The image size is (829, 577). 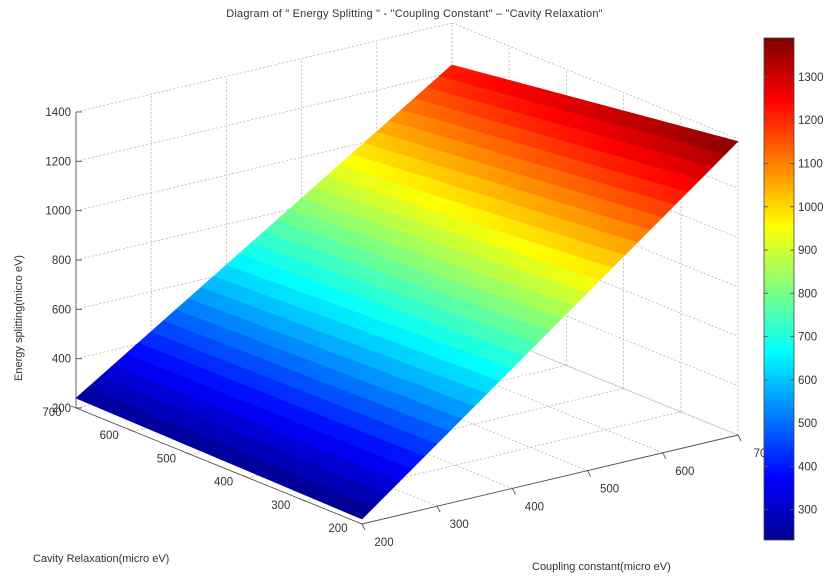 What do you see at coordinates (807, 381) in the screenshot?
I see `colorbar-tick-label: 600` at bounding box center [807, 381].